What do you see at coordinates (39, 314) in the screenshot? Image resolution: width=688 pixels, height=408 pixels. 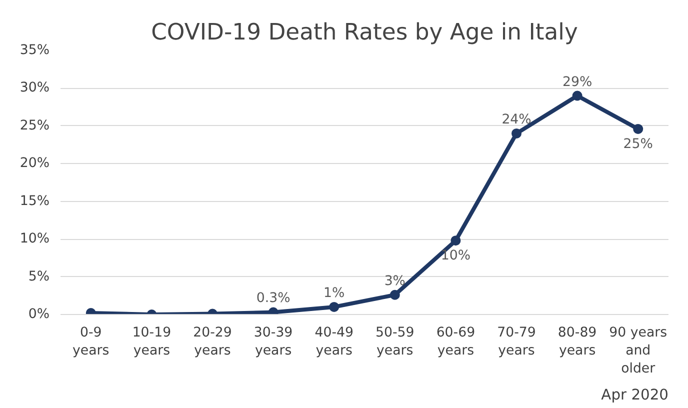 I see `y-tick-label: 0%` at bounding box center [39, 314].